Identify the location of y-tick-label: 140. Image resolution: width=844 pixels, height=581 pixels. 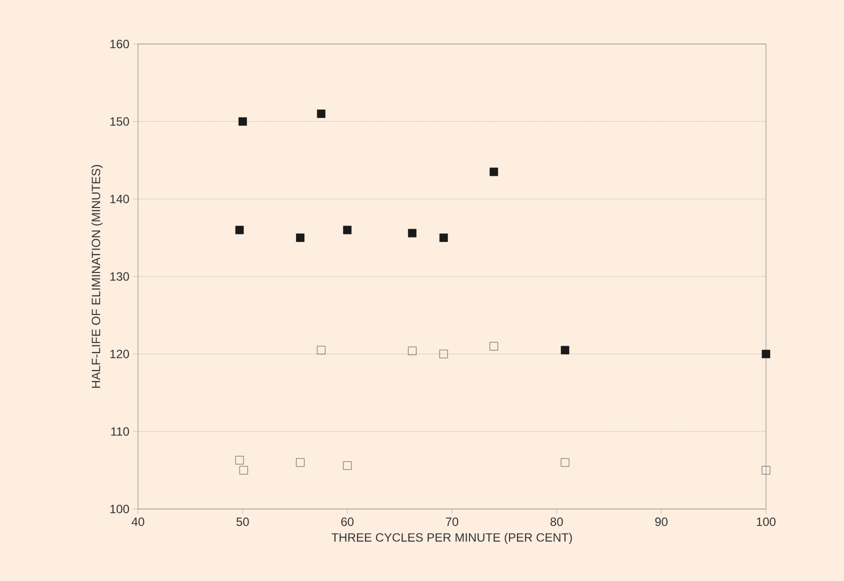
(120, 199).